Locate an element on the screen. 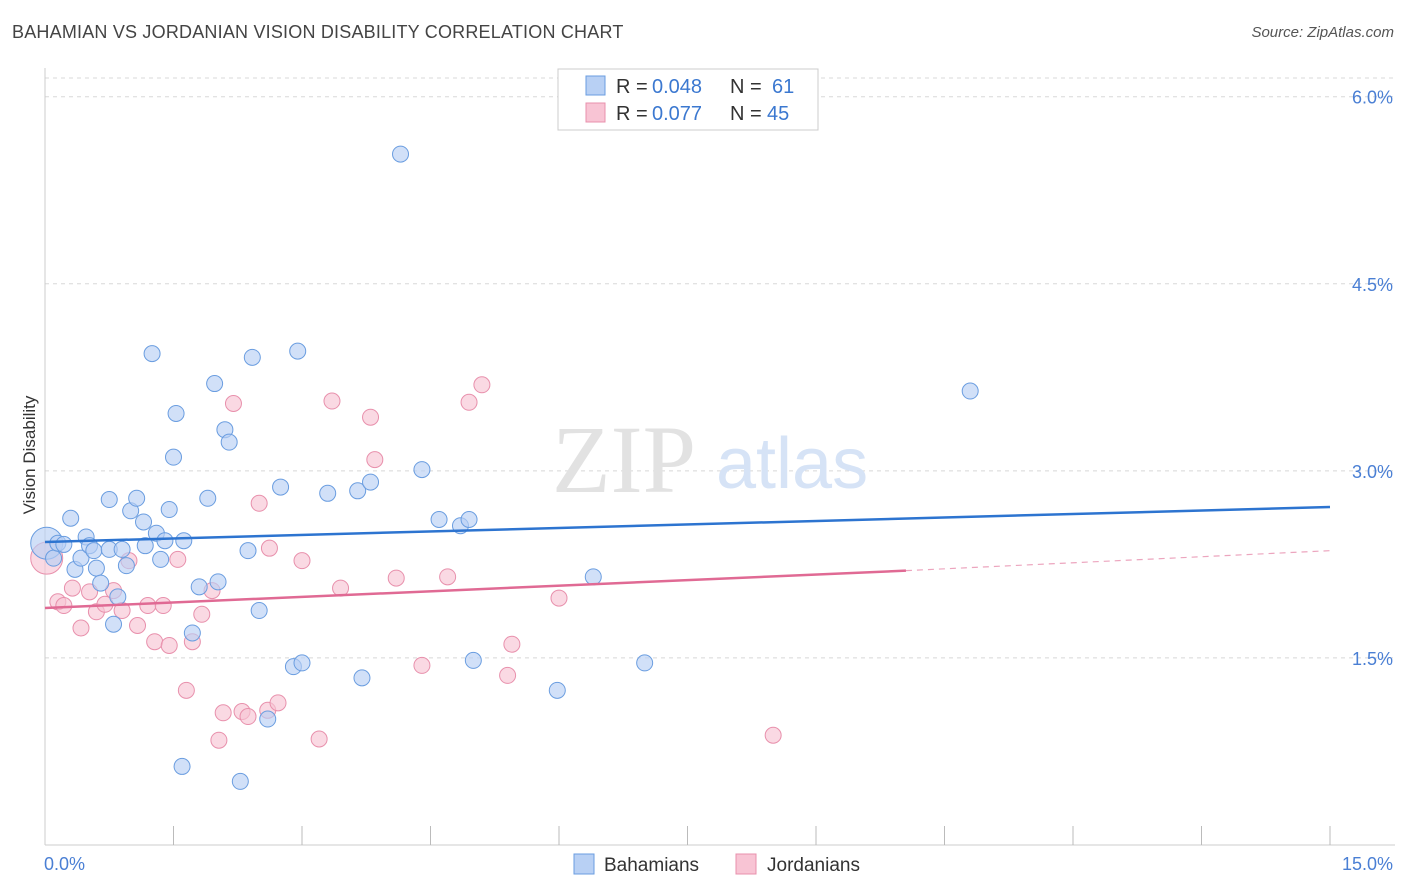 This screenshot has height=892, width=1406. watermark-zip: ZIP is located at coordinates (624, 459).